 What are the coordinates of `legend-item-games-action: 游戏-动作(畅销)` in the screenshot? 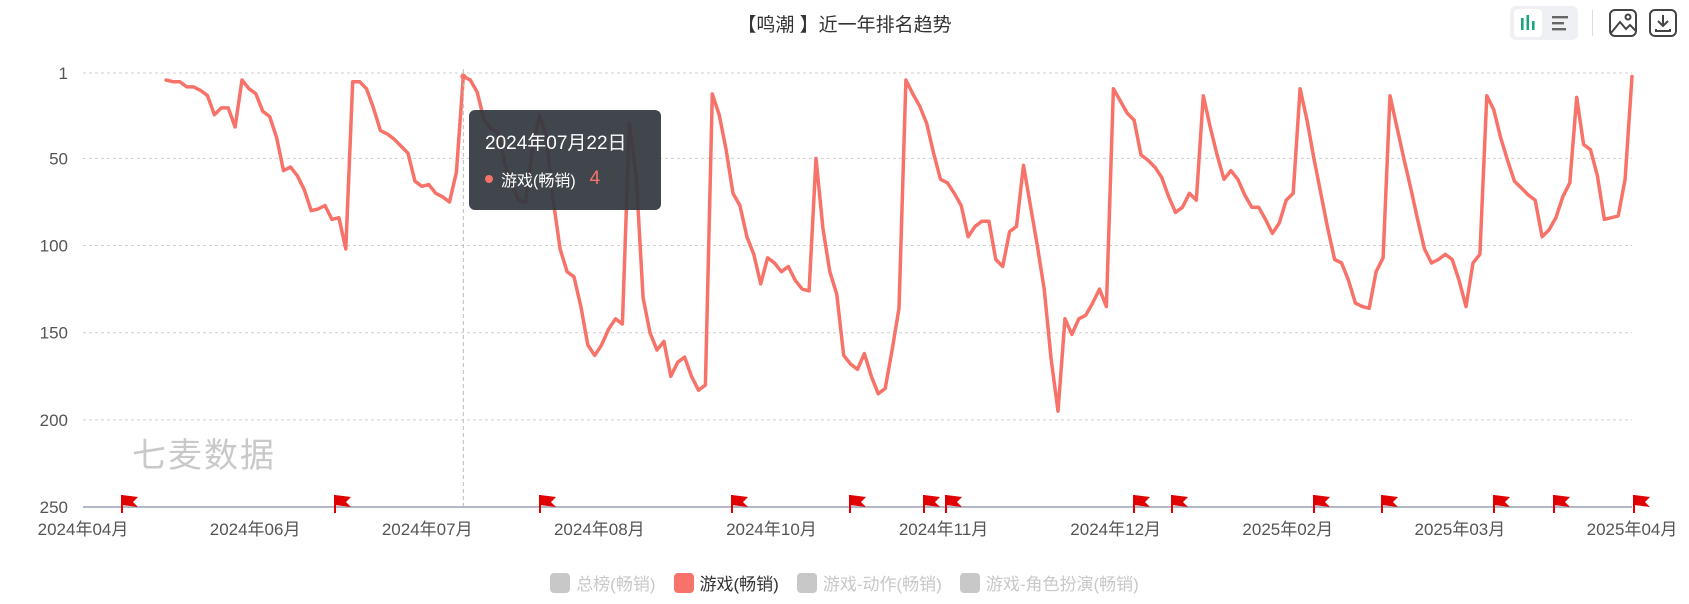 It's located at (869, 582).